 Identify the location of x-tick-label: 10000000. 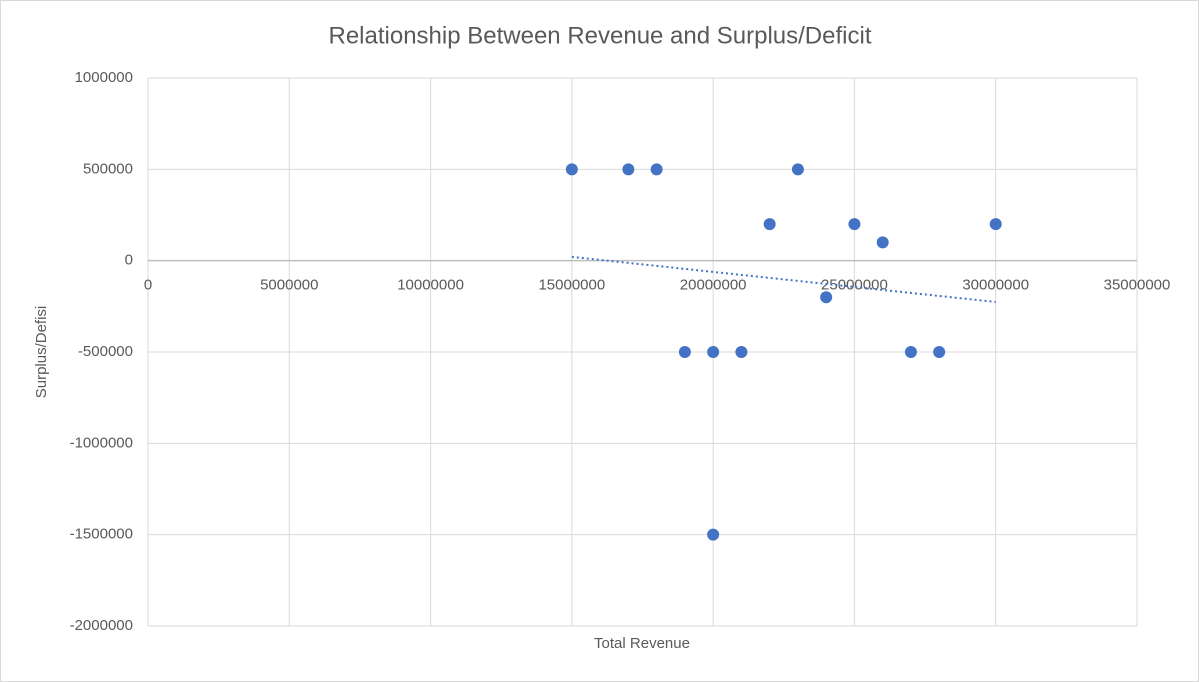
(430, 285).